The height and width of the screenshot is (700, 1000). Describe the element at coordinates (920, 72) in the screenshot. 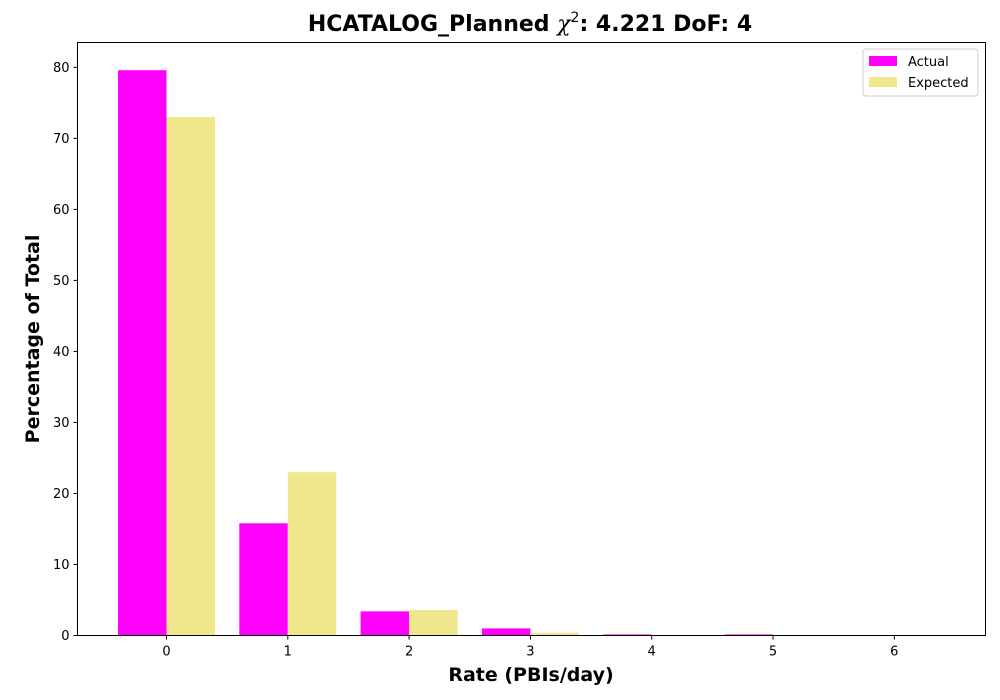

I see `legend: Actual Expected` at that location.